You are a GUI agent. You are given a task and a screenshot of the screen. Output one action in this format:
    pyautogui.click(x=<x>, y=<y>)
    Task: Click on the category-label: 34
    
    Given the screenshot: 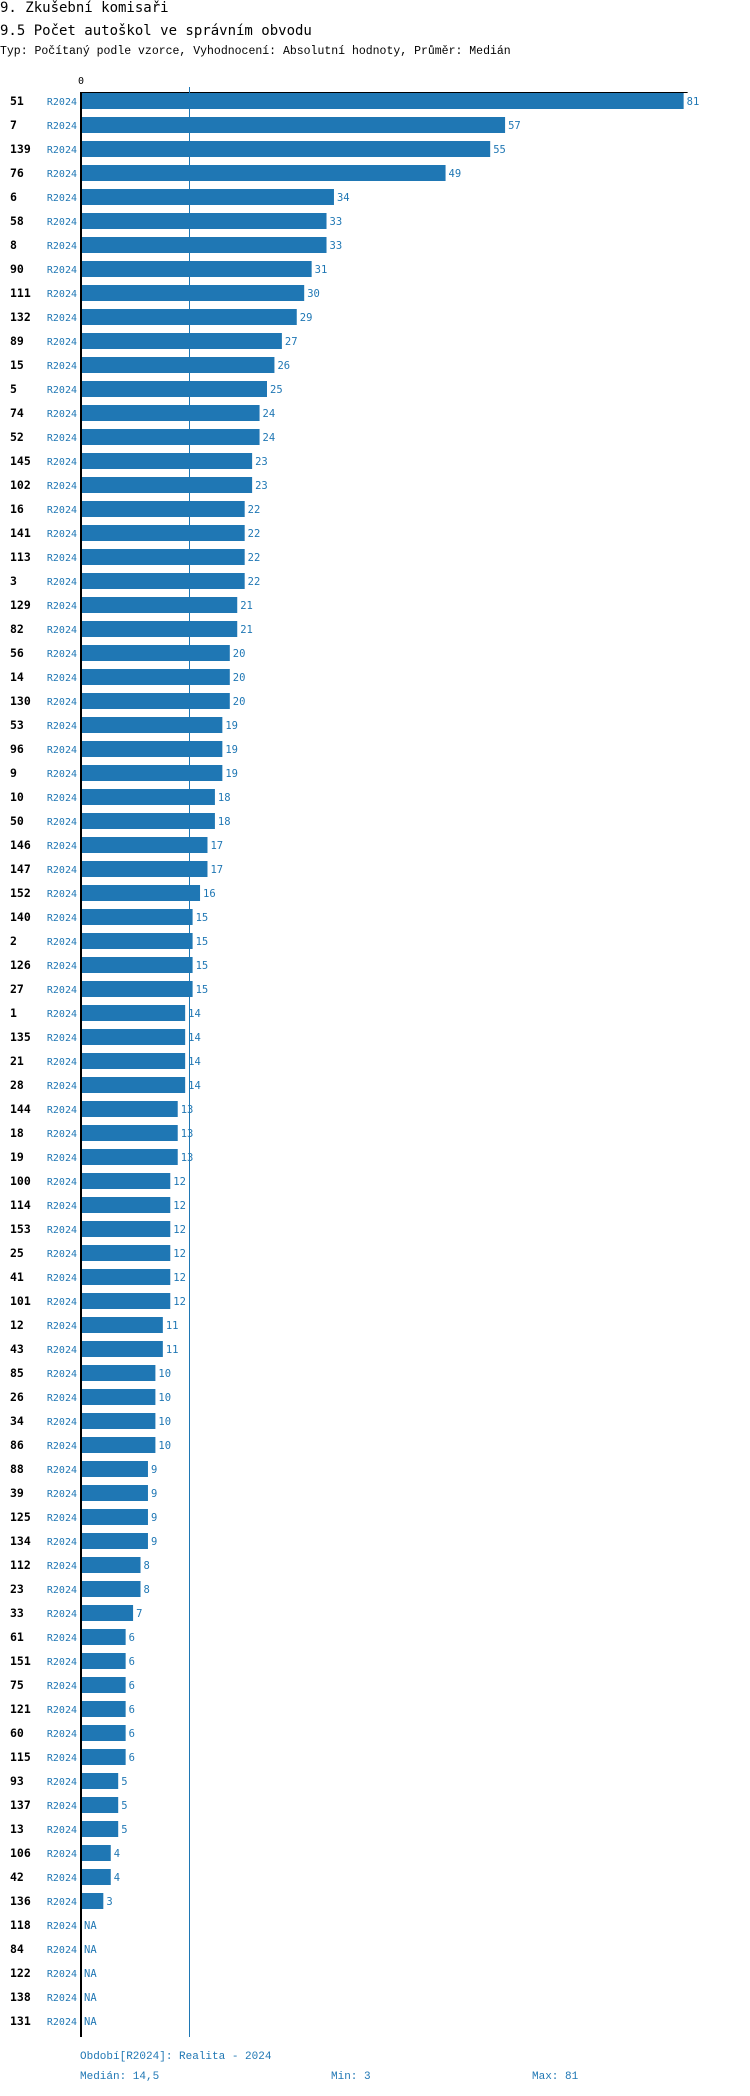 What is the action you would take?
    pyautogui.click(x=17, y=1421)
    